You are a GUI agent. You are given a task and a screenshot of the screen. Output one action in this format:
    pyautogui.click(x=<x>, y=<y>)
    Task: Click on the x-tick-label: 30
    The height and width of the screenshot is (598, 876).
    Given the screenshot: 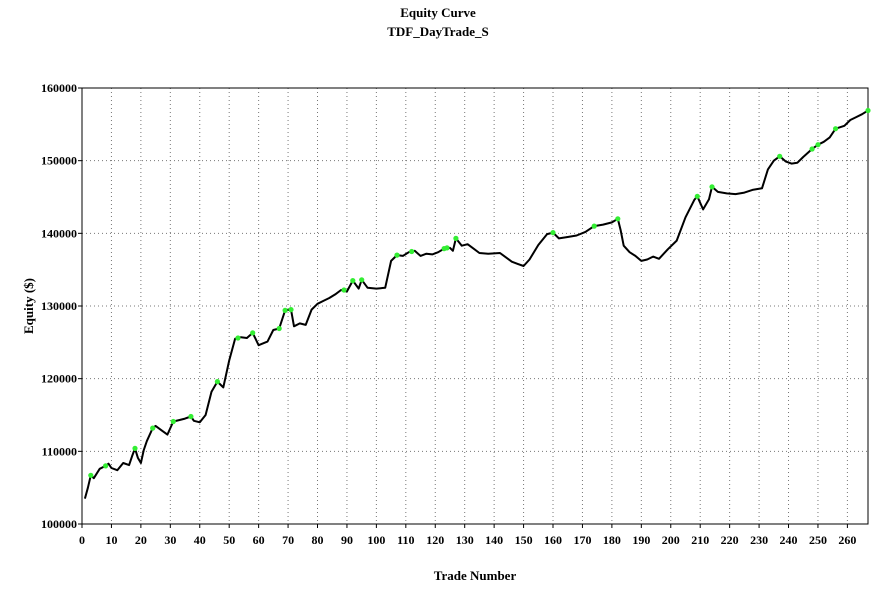 What is the action you would take?
    pyautogui.click(x=170, y=540)
    